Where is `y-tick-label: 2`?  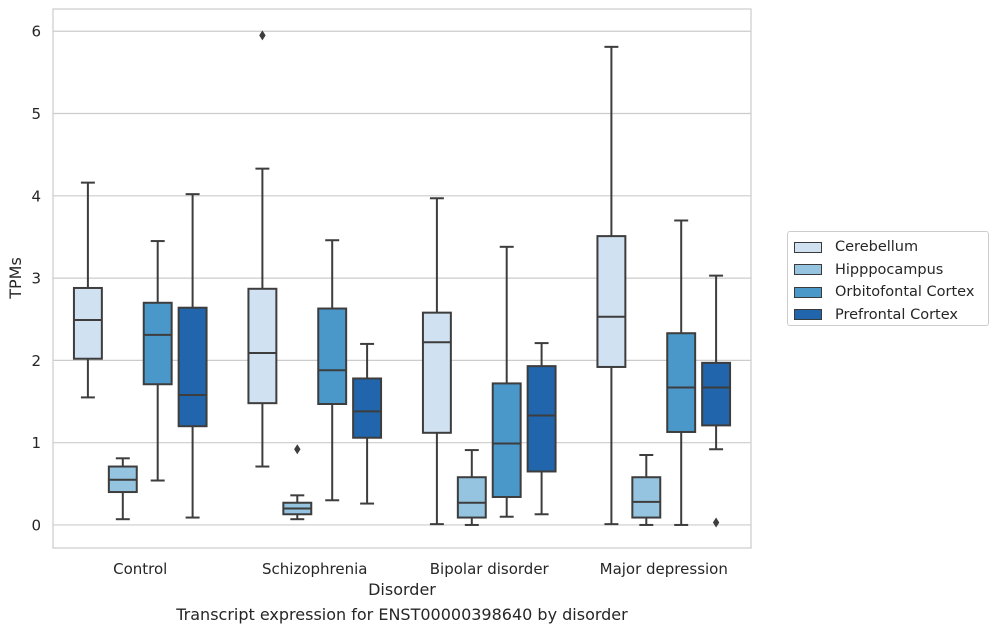
y-tick-label: 2 is located at coordinates (36, 361).